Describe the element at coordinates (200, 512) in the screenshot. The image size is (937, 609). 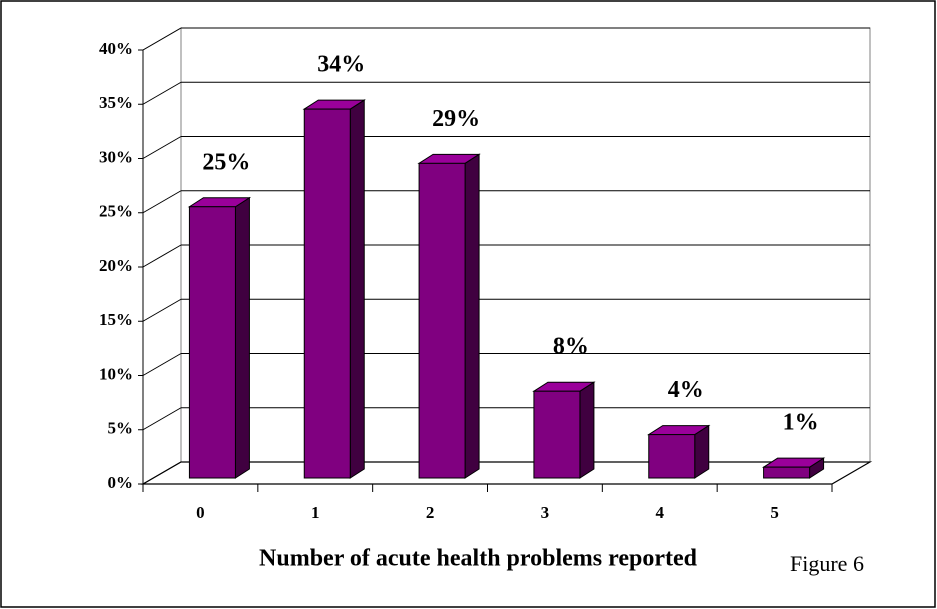
I see `x-tick-label: 0` at that location.